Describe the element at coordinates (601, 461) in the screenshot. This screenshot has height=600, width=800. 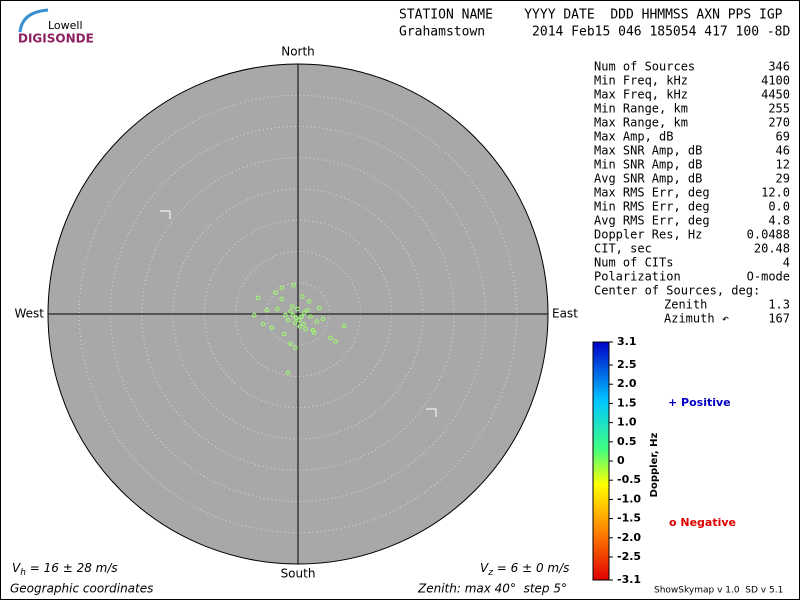
I see `colorbar` at that location.